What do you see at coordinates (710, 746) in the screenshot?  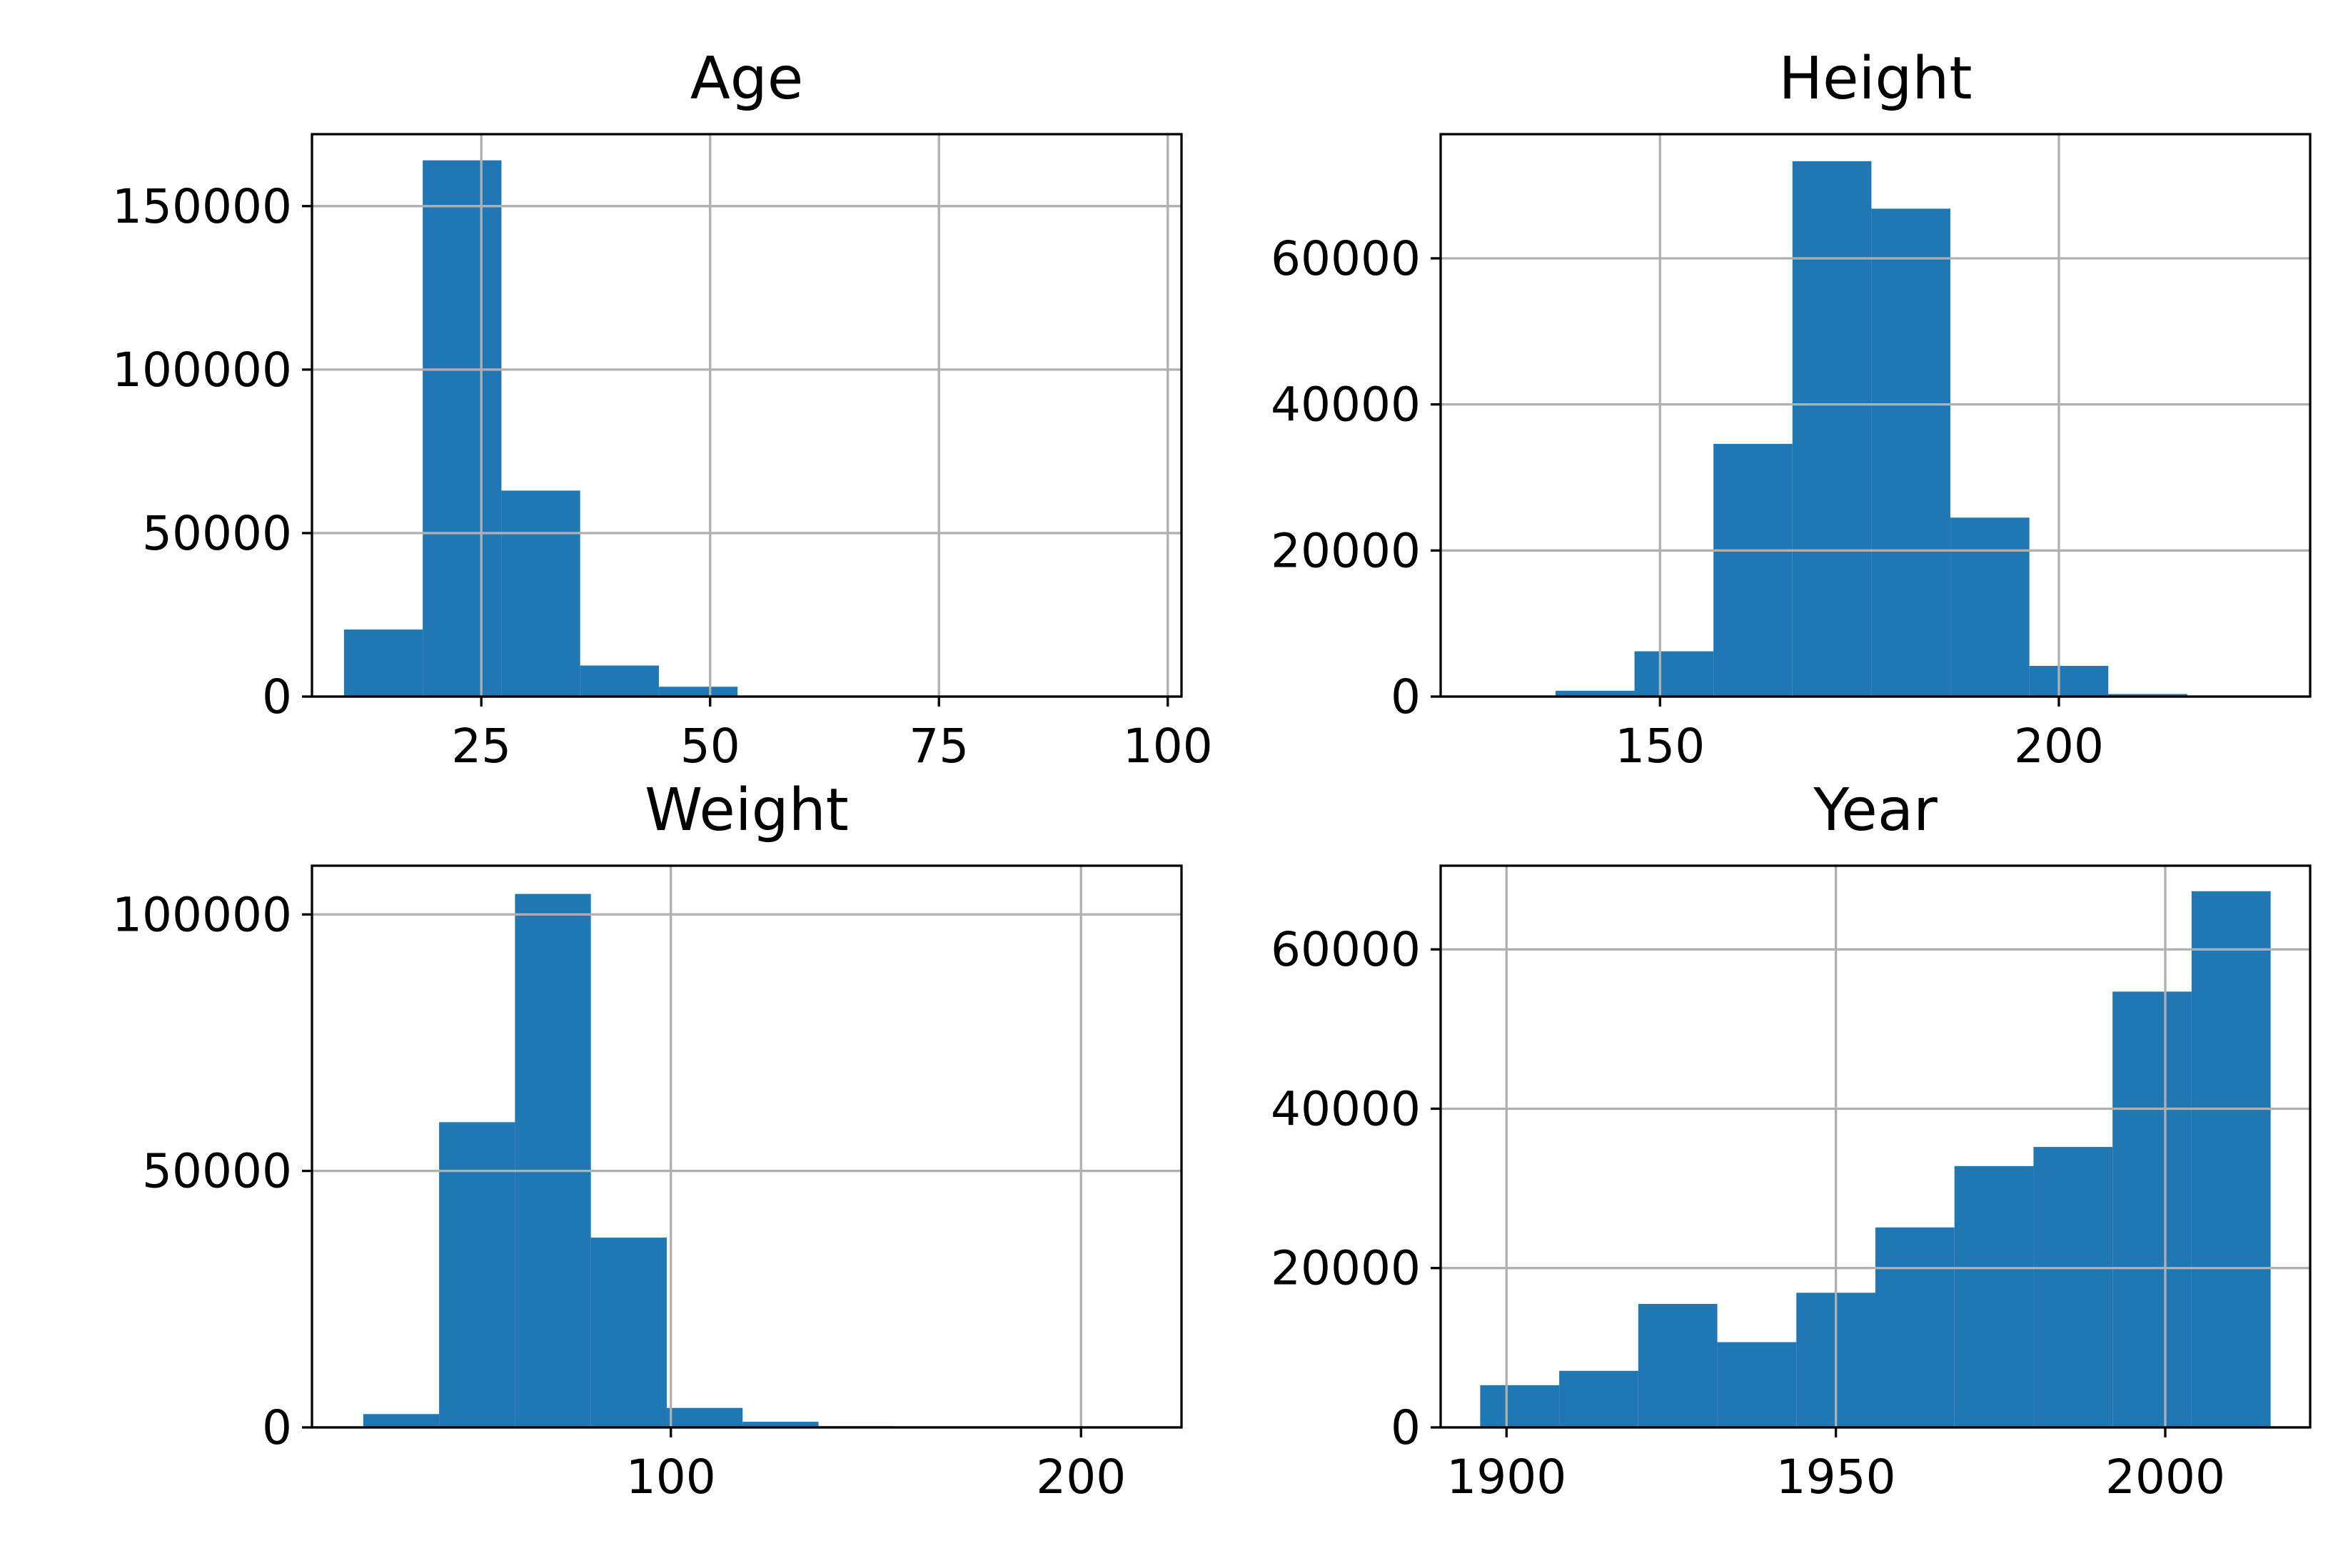 I see `x-tick-label-age: 50` at bounding box center [710, 746].